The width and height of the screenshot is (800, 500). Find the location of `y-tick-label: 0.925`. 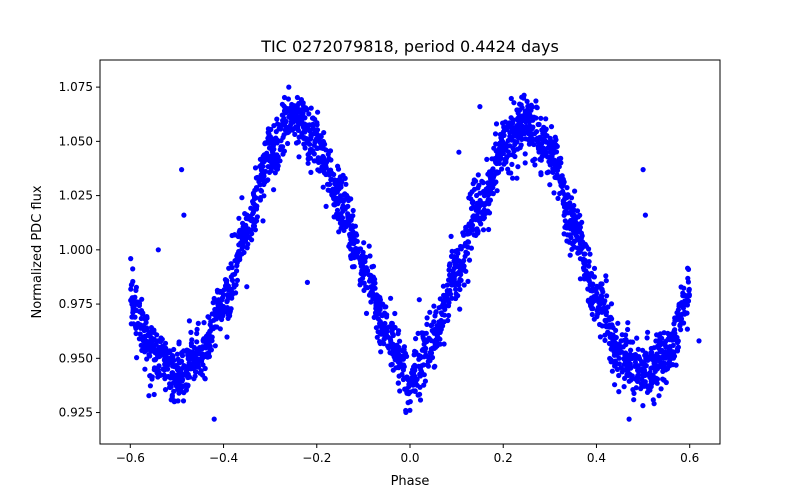

y-tick-label: 0.925 is located at coordinates (76, 413).